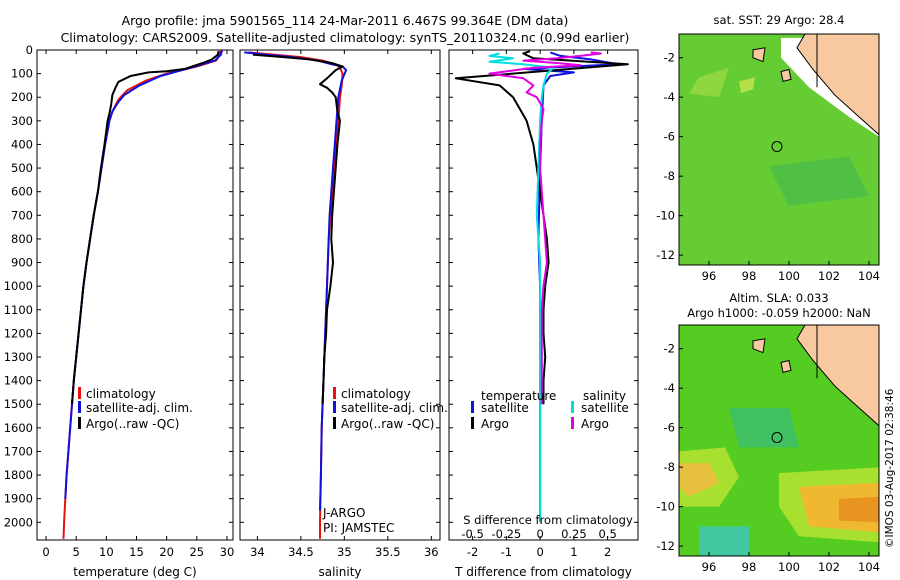 The width and height of the screenshot is (900, 580). What do you see at coordinates (573, 552) in the screenshot?
I see `x-tick-label: 1` at bounding box center [573, 552].